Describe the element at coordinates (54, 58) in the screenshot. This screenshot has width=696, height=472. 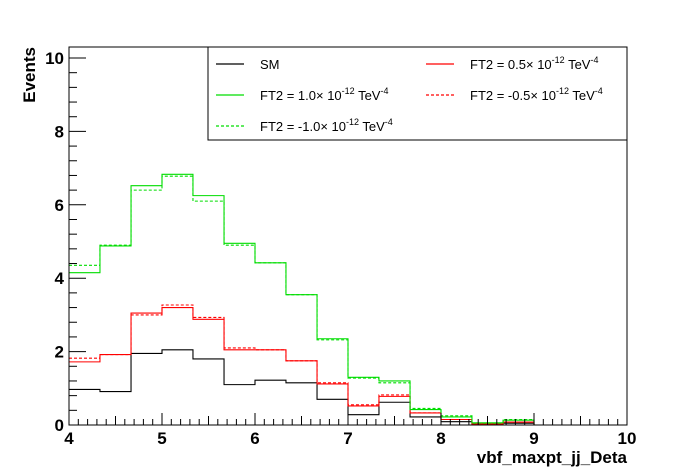
I see `y-tick-label: 10` at that location.